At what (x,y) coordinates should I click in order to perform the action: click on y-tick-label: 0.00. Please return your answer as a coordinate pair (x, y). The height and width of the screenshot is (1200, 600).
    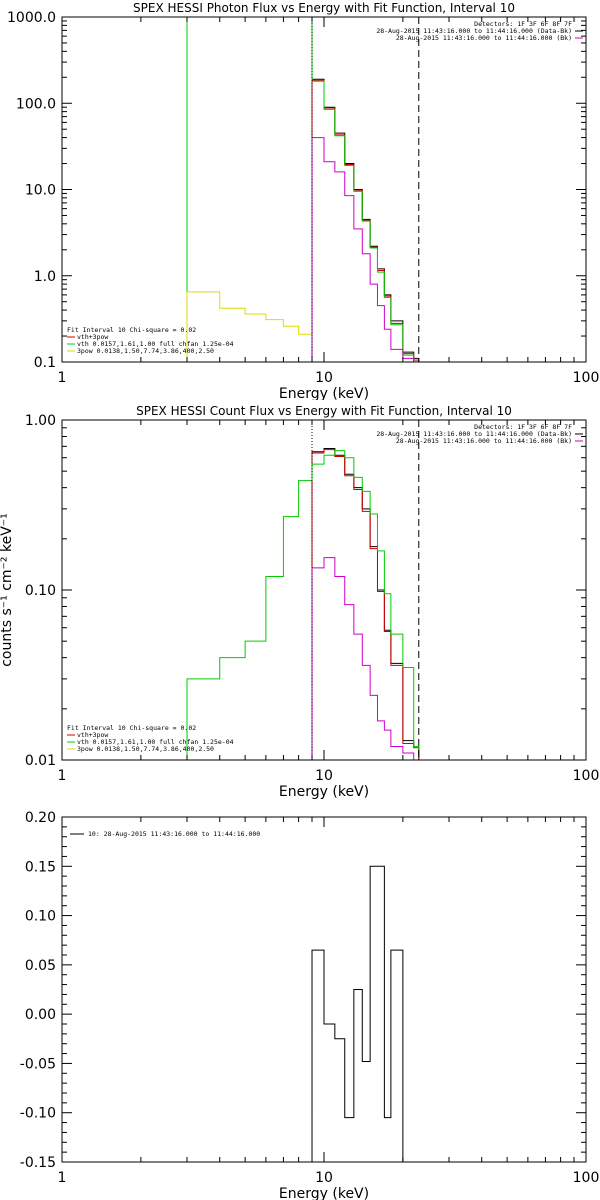
    Looking at the image, I should click on (40, 1015).